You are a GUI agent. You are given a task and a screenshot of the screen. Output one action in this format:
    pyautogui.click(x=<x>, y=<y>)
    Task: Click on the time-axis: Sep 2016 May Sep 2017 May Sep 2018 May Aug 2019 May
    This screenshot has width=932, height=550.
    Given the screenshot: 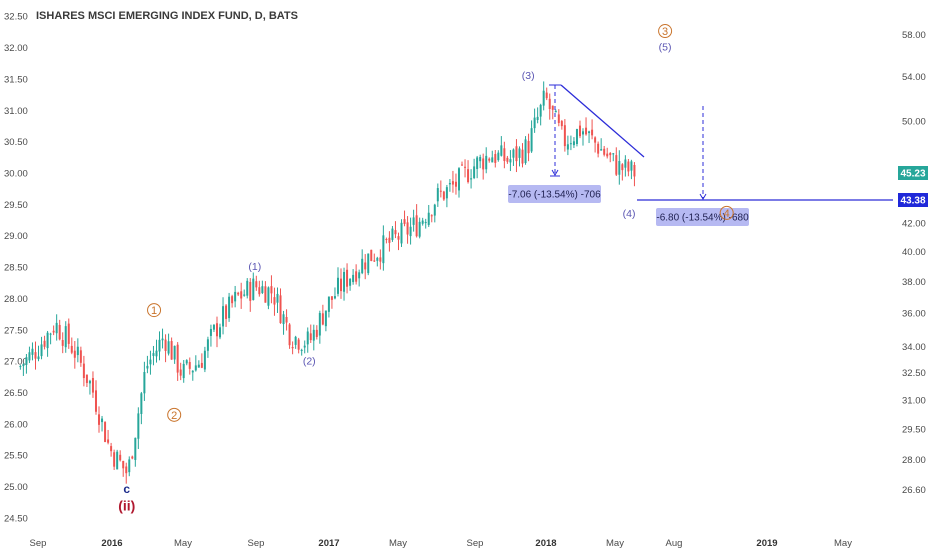 What is the action you would take?
    pyautogui.click(x=441, y=543)
    